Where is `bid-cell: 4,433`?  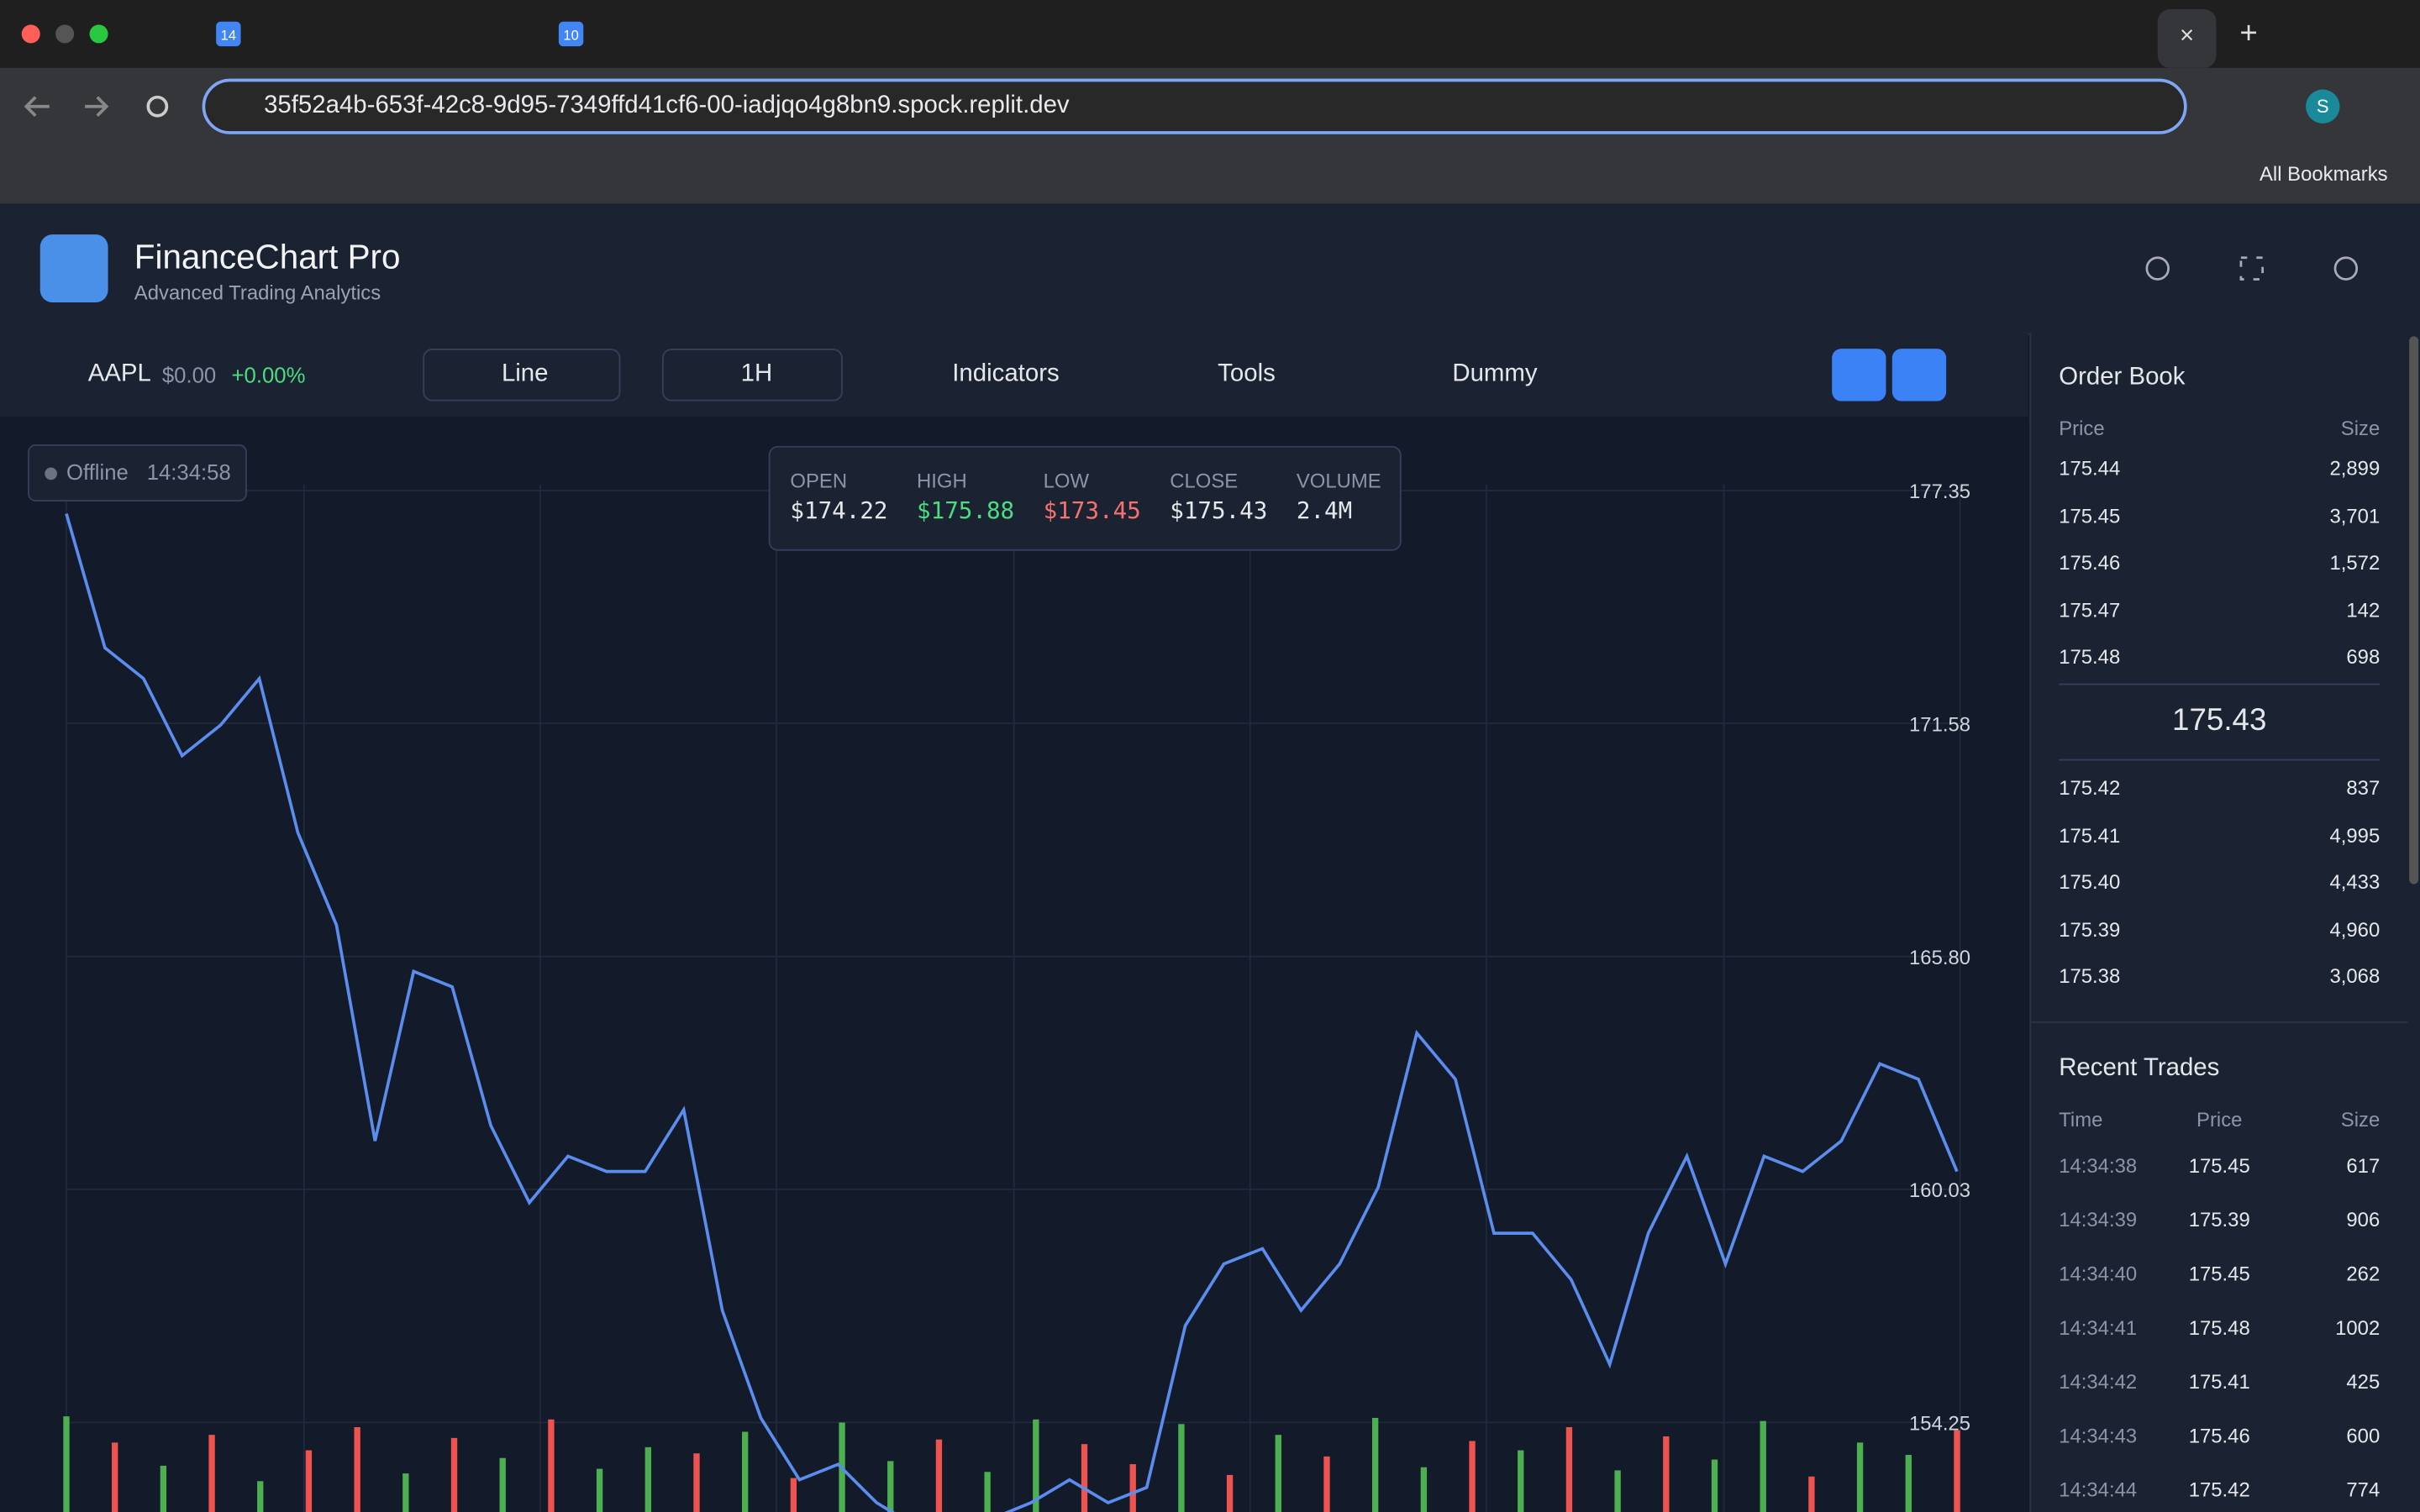 bid-cell: 4,433 is located at coordinates (2355, 881).